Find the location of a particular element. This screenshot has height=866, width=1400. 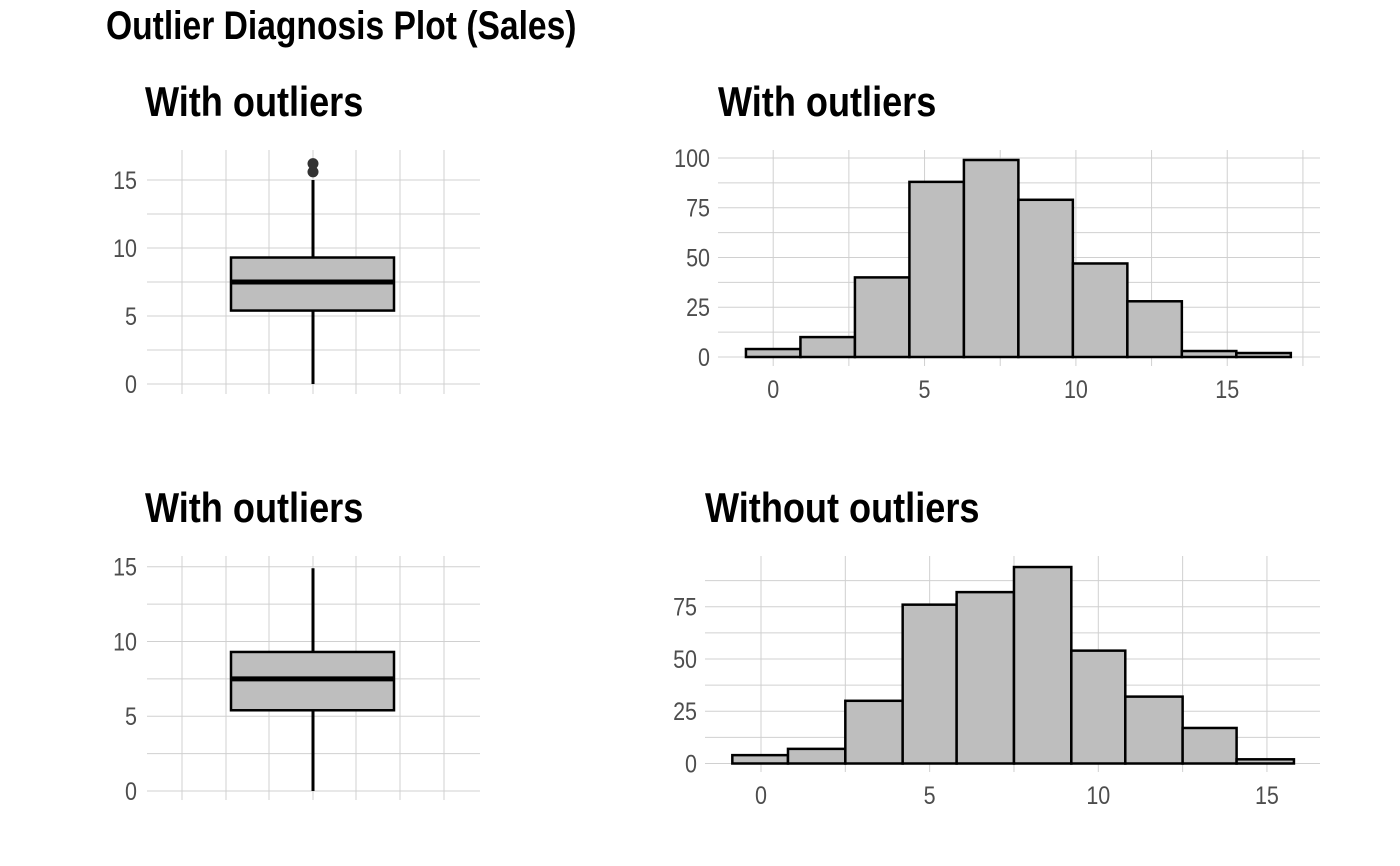

panel-3: With outliers 0 5 10 15 is located at coordinates (296, 645).